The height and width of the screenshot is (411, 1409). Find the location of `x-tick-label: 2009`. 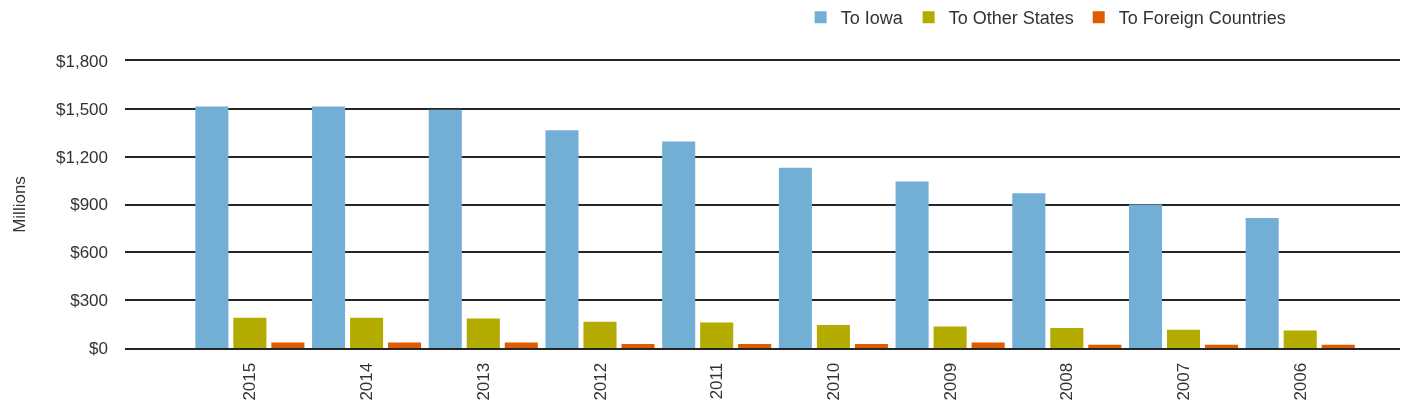

x-tick-label: 2009 is located at coordinates (950, 381).